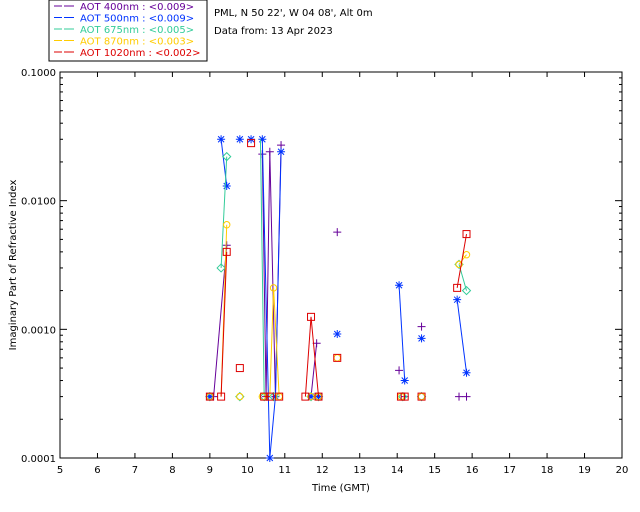 Image resolution: width=640 pixels, height=512 pixels. What do you see at coordinates (472, 470) in the screenshot?
I see `x-tick-label: 16` at bounding box center [472, 470].